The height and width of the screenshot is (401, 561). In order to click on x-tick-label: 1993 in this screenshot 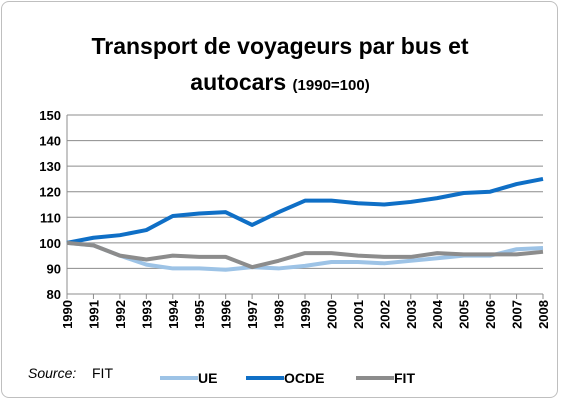, I will do `click(146, 314)`.